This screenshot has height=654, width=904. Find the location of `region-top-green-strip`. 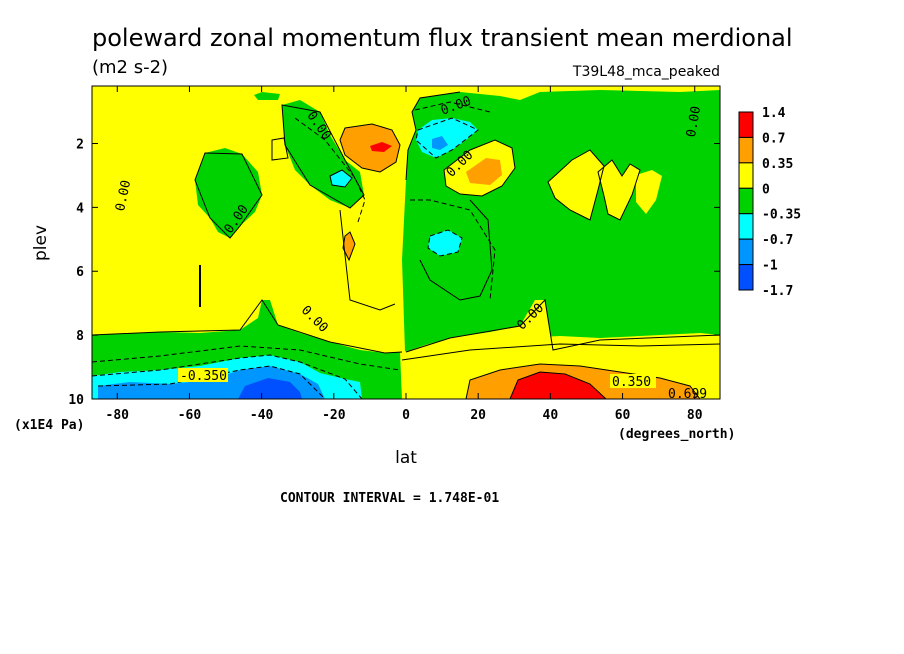

region-top-green-strip is located at coordinates (267, 96).